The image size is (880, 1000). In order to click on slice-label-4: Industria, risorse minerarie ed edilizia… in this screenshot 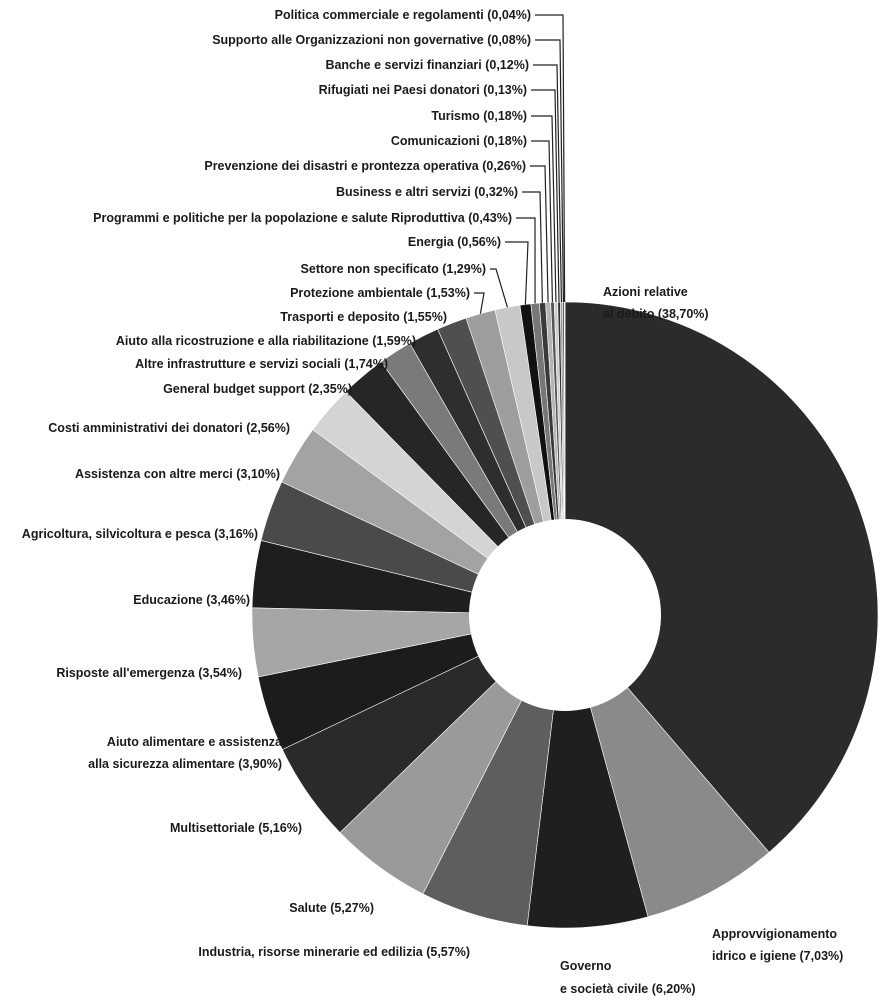, I will do `click(334, 952)`.